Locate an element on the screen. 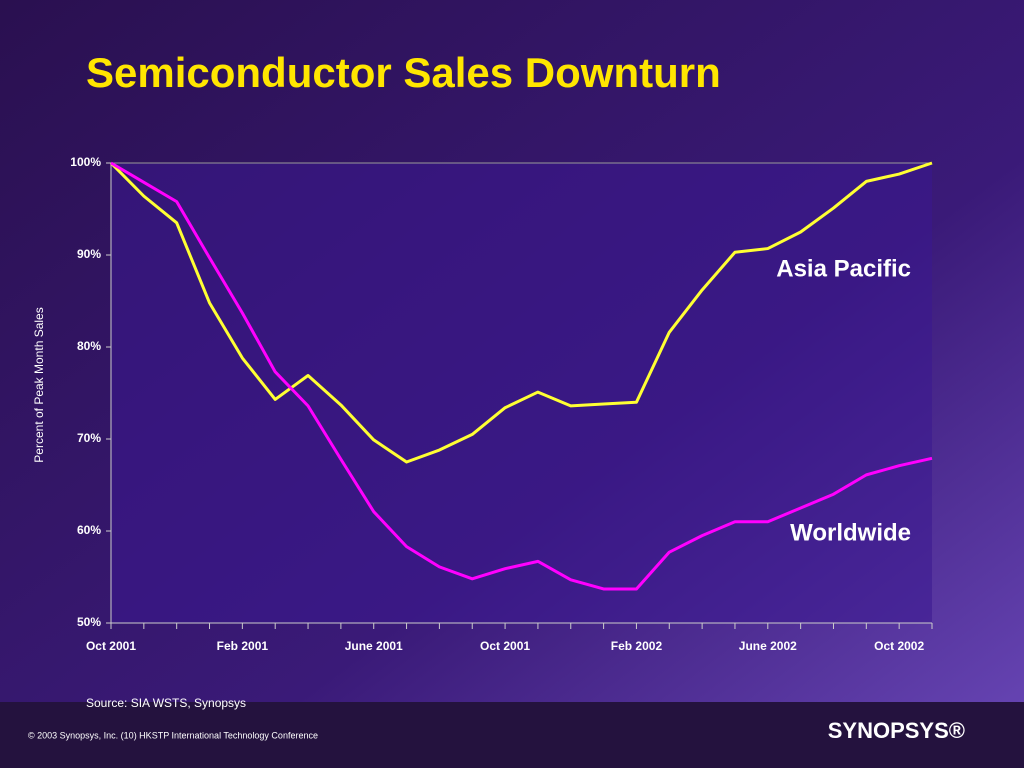 The height and width of the screenshot is (773, 1024). y-tick-label: 70% is located at coordinates (89, 438).